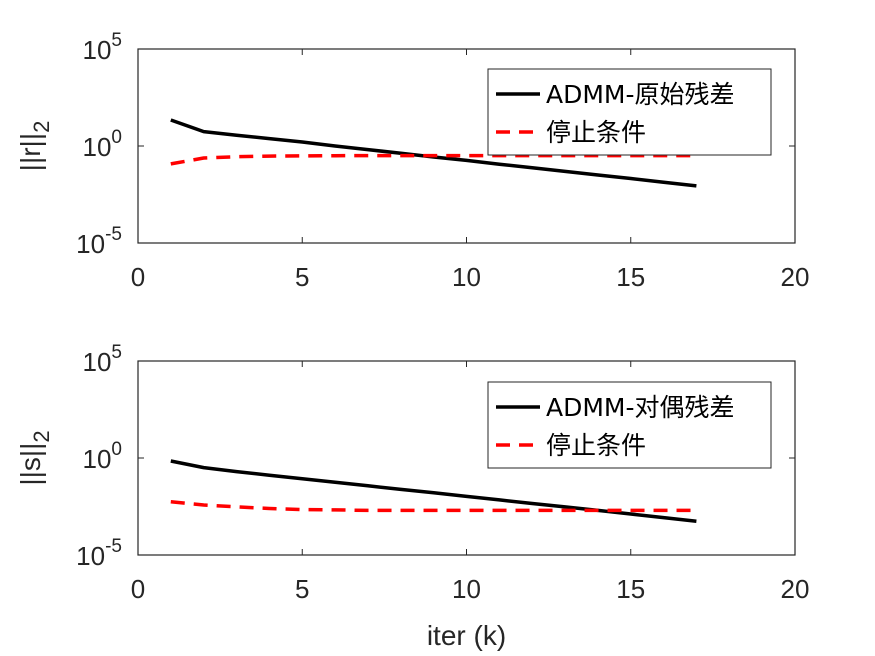 The width and height of the screenshot is (875, 656). What do you see at coordinates (466, 635) in the screenshot?
I see `x-axis-label: iter (k)` at bounding box center [466, 635].